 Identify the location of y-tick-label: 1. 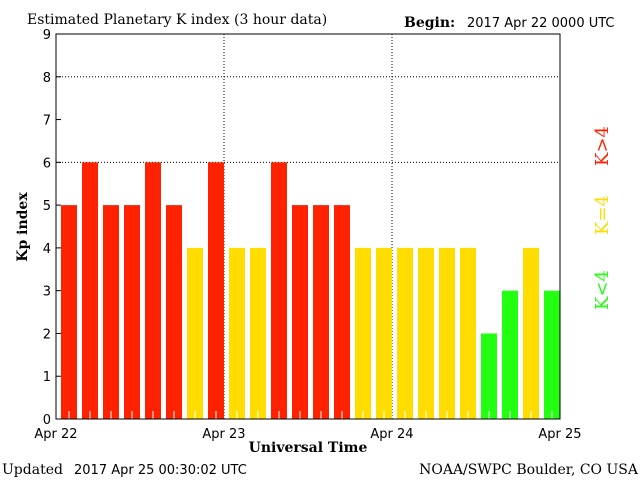
(47, 377).